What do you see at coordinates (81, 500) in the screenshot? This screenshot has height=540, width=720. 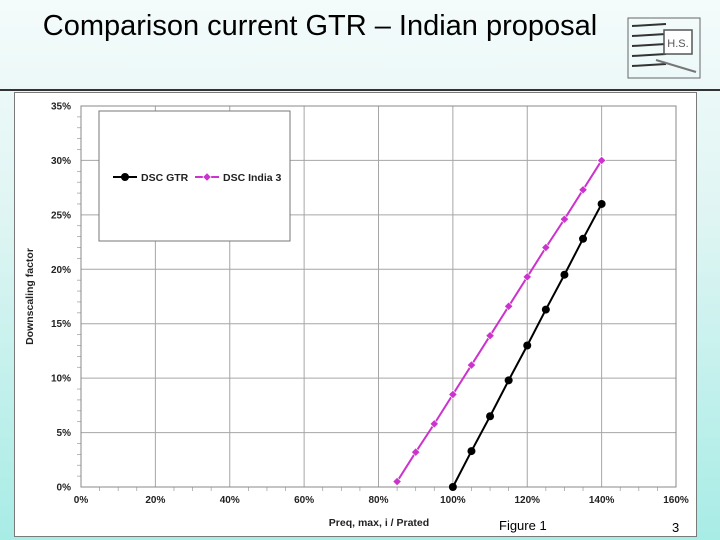 I see `x-tick-label: 0%` at bounding box center [81, 500].